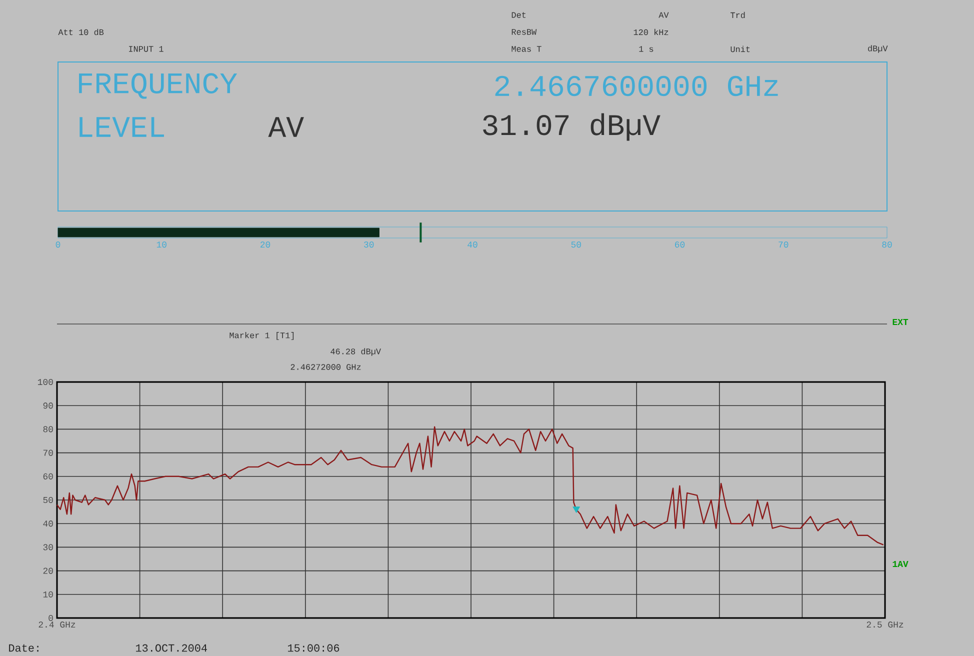  What do you see at coordinates (50, 618) in the screenshot?
I see `y-tick-label: 0` at bounding box center [50, 618].